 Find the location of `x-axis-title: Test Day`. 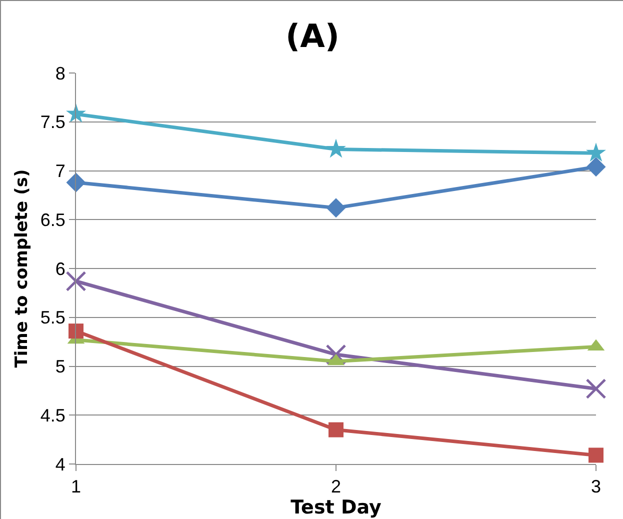

x-axis-title: Test Day is located at coordinates (336, 507).